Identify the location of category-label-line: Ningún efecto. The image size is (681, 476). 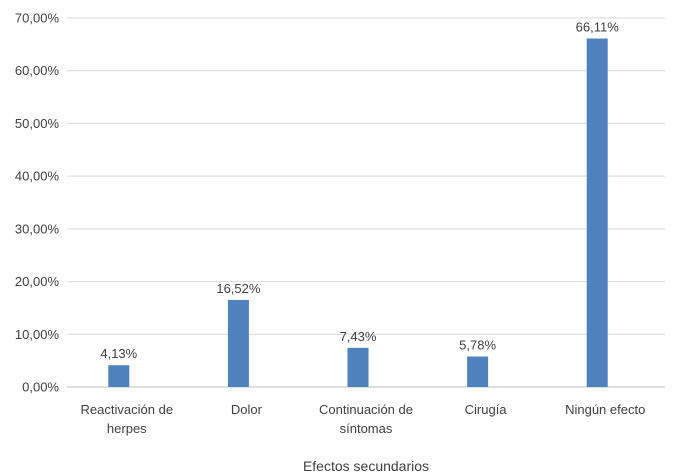
(605, 409).